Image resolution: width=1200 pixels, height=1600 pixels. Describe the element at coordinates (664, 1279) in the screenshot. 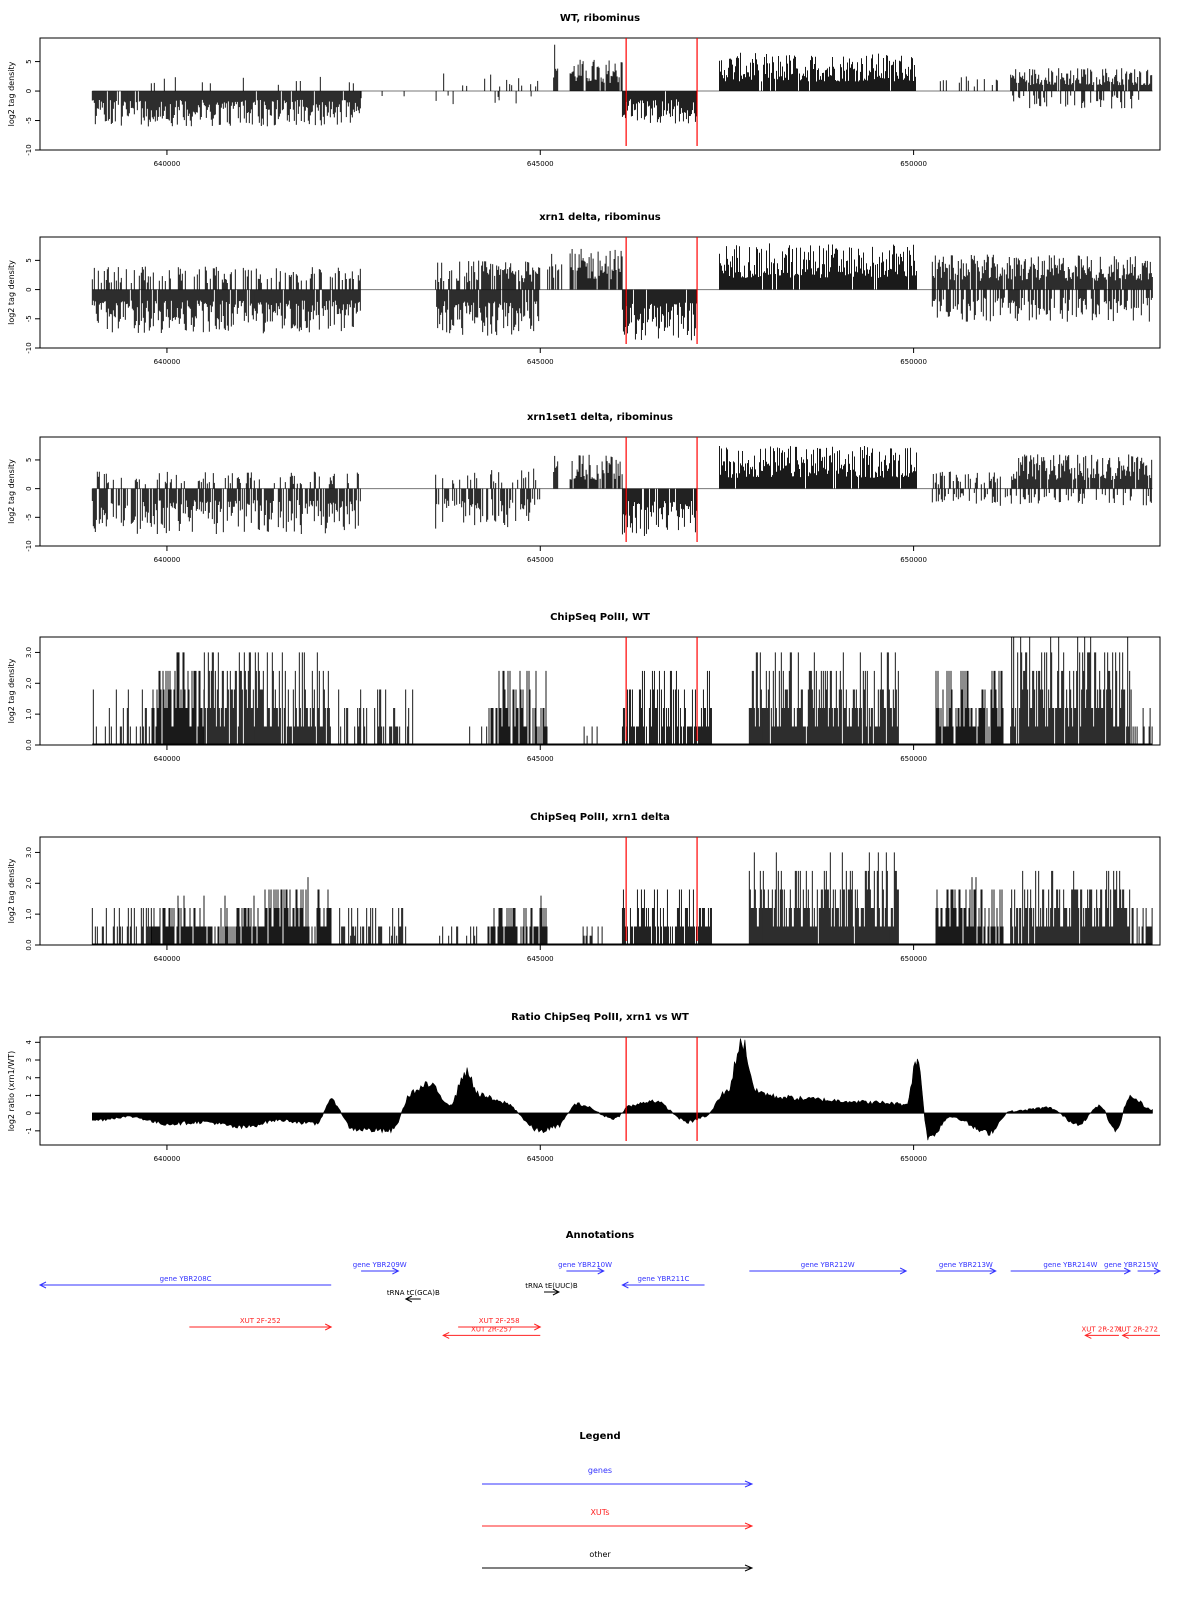

I see `annotation-label: gene YBR211C` at that location.